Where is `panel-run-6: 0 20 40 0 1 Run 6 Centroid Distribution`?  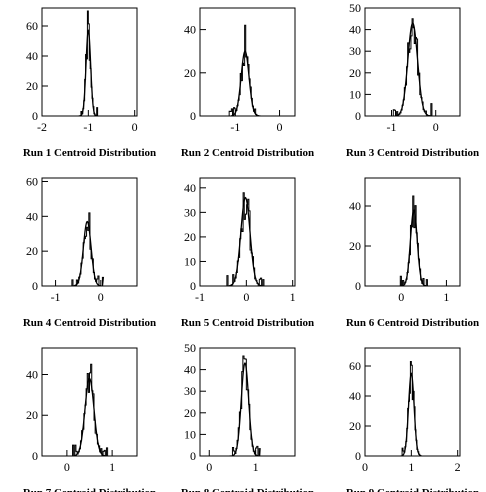 panel-run-6: 0 20 40 0 1 Run 6 Centroid Distribution is located at coordinates (412, 253).